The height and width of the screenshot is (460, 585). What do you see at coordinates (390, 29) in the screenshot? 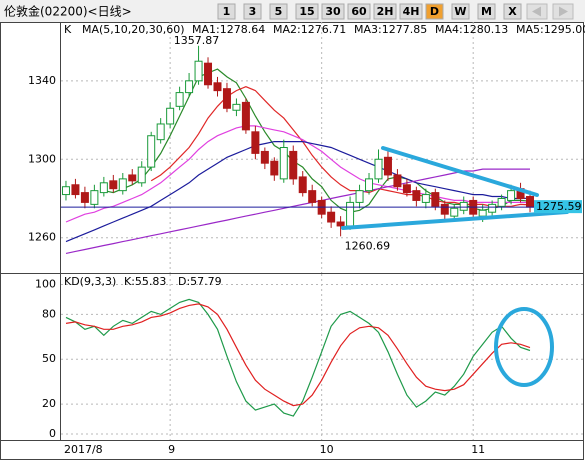
I see `legend-entry: MA3:1277.85` at bounding box center [390, 29].